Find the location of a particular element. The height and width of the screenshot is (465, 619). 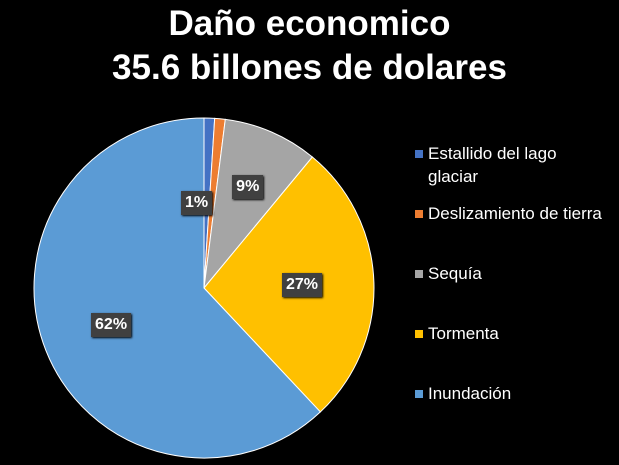

legend-label-tormenta: Tormenta is located at coordinates (516, 333).